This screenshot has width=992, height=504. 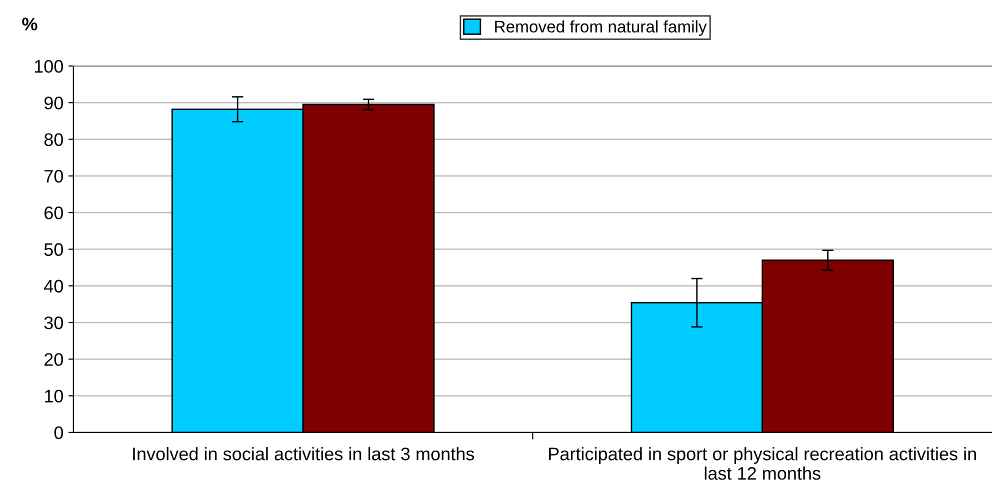 What do you see at coordinates (53, 396) in the screenshot?
I see `y-tick-label: 10` at bounding box center [53, 396].